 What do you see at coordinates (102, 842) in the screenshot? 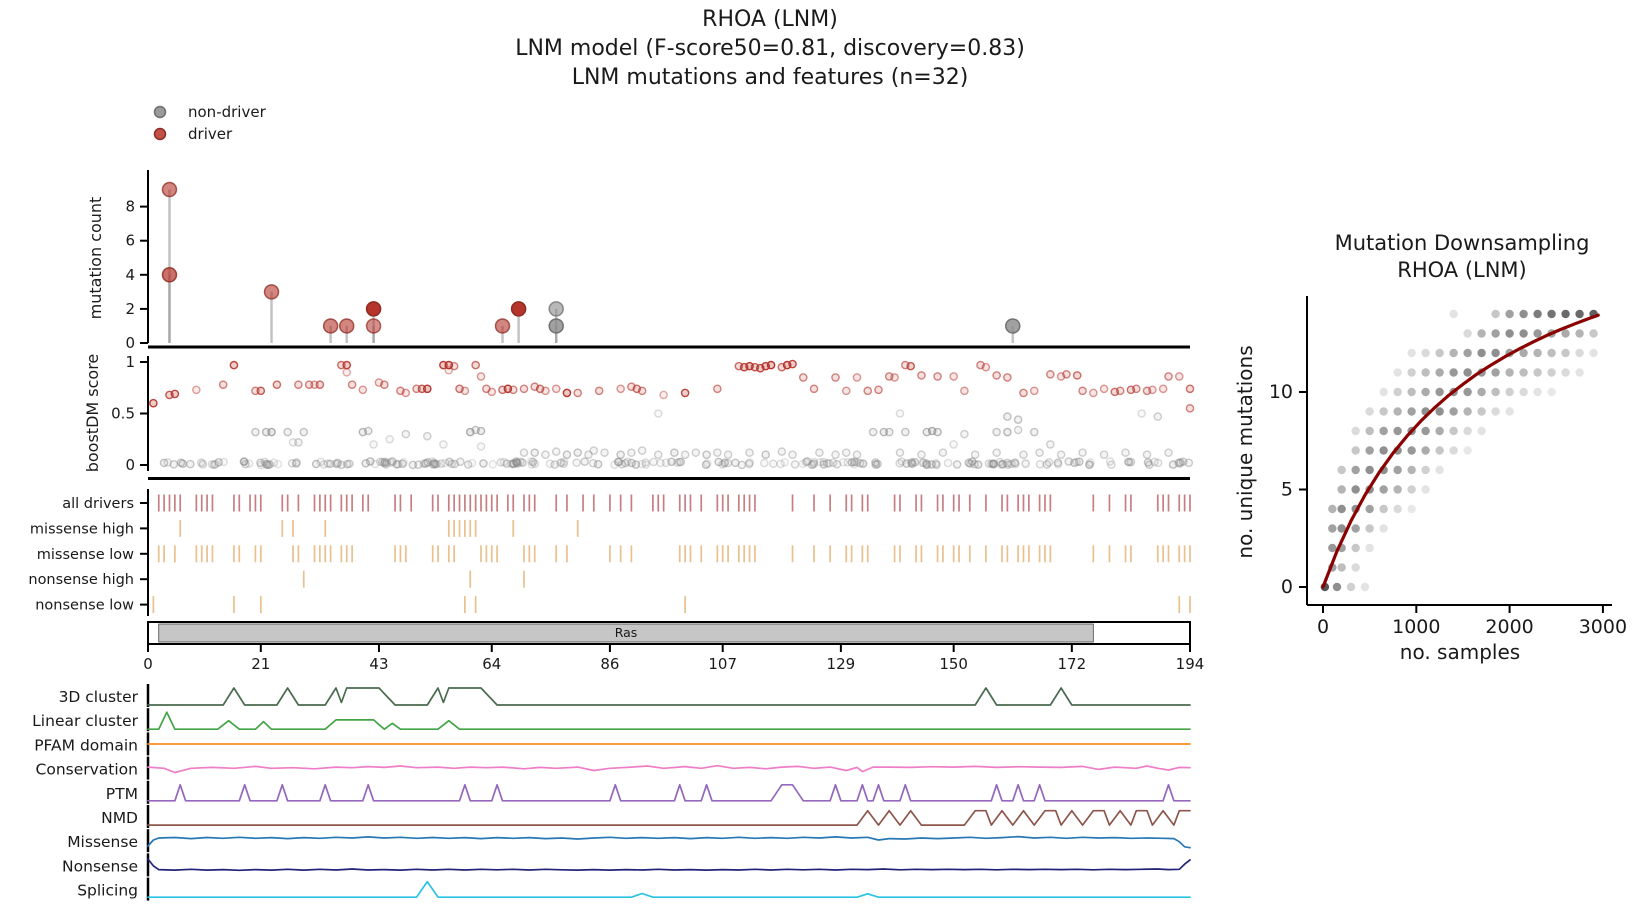
I see `feature-label: Missense` at bounding box center [102, 842].